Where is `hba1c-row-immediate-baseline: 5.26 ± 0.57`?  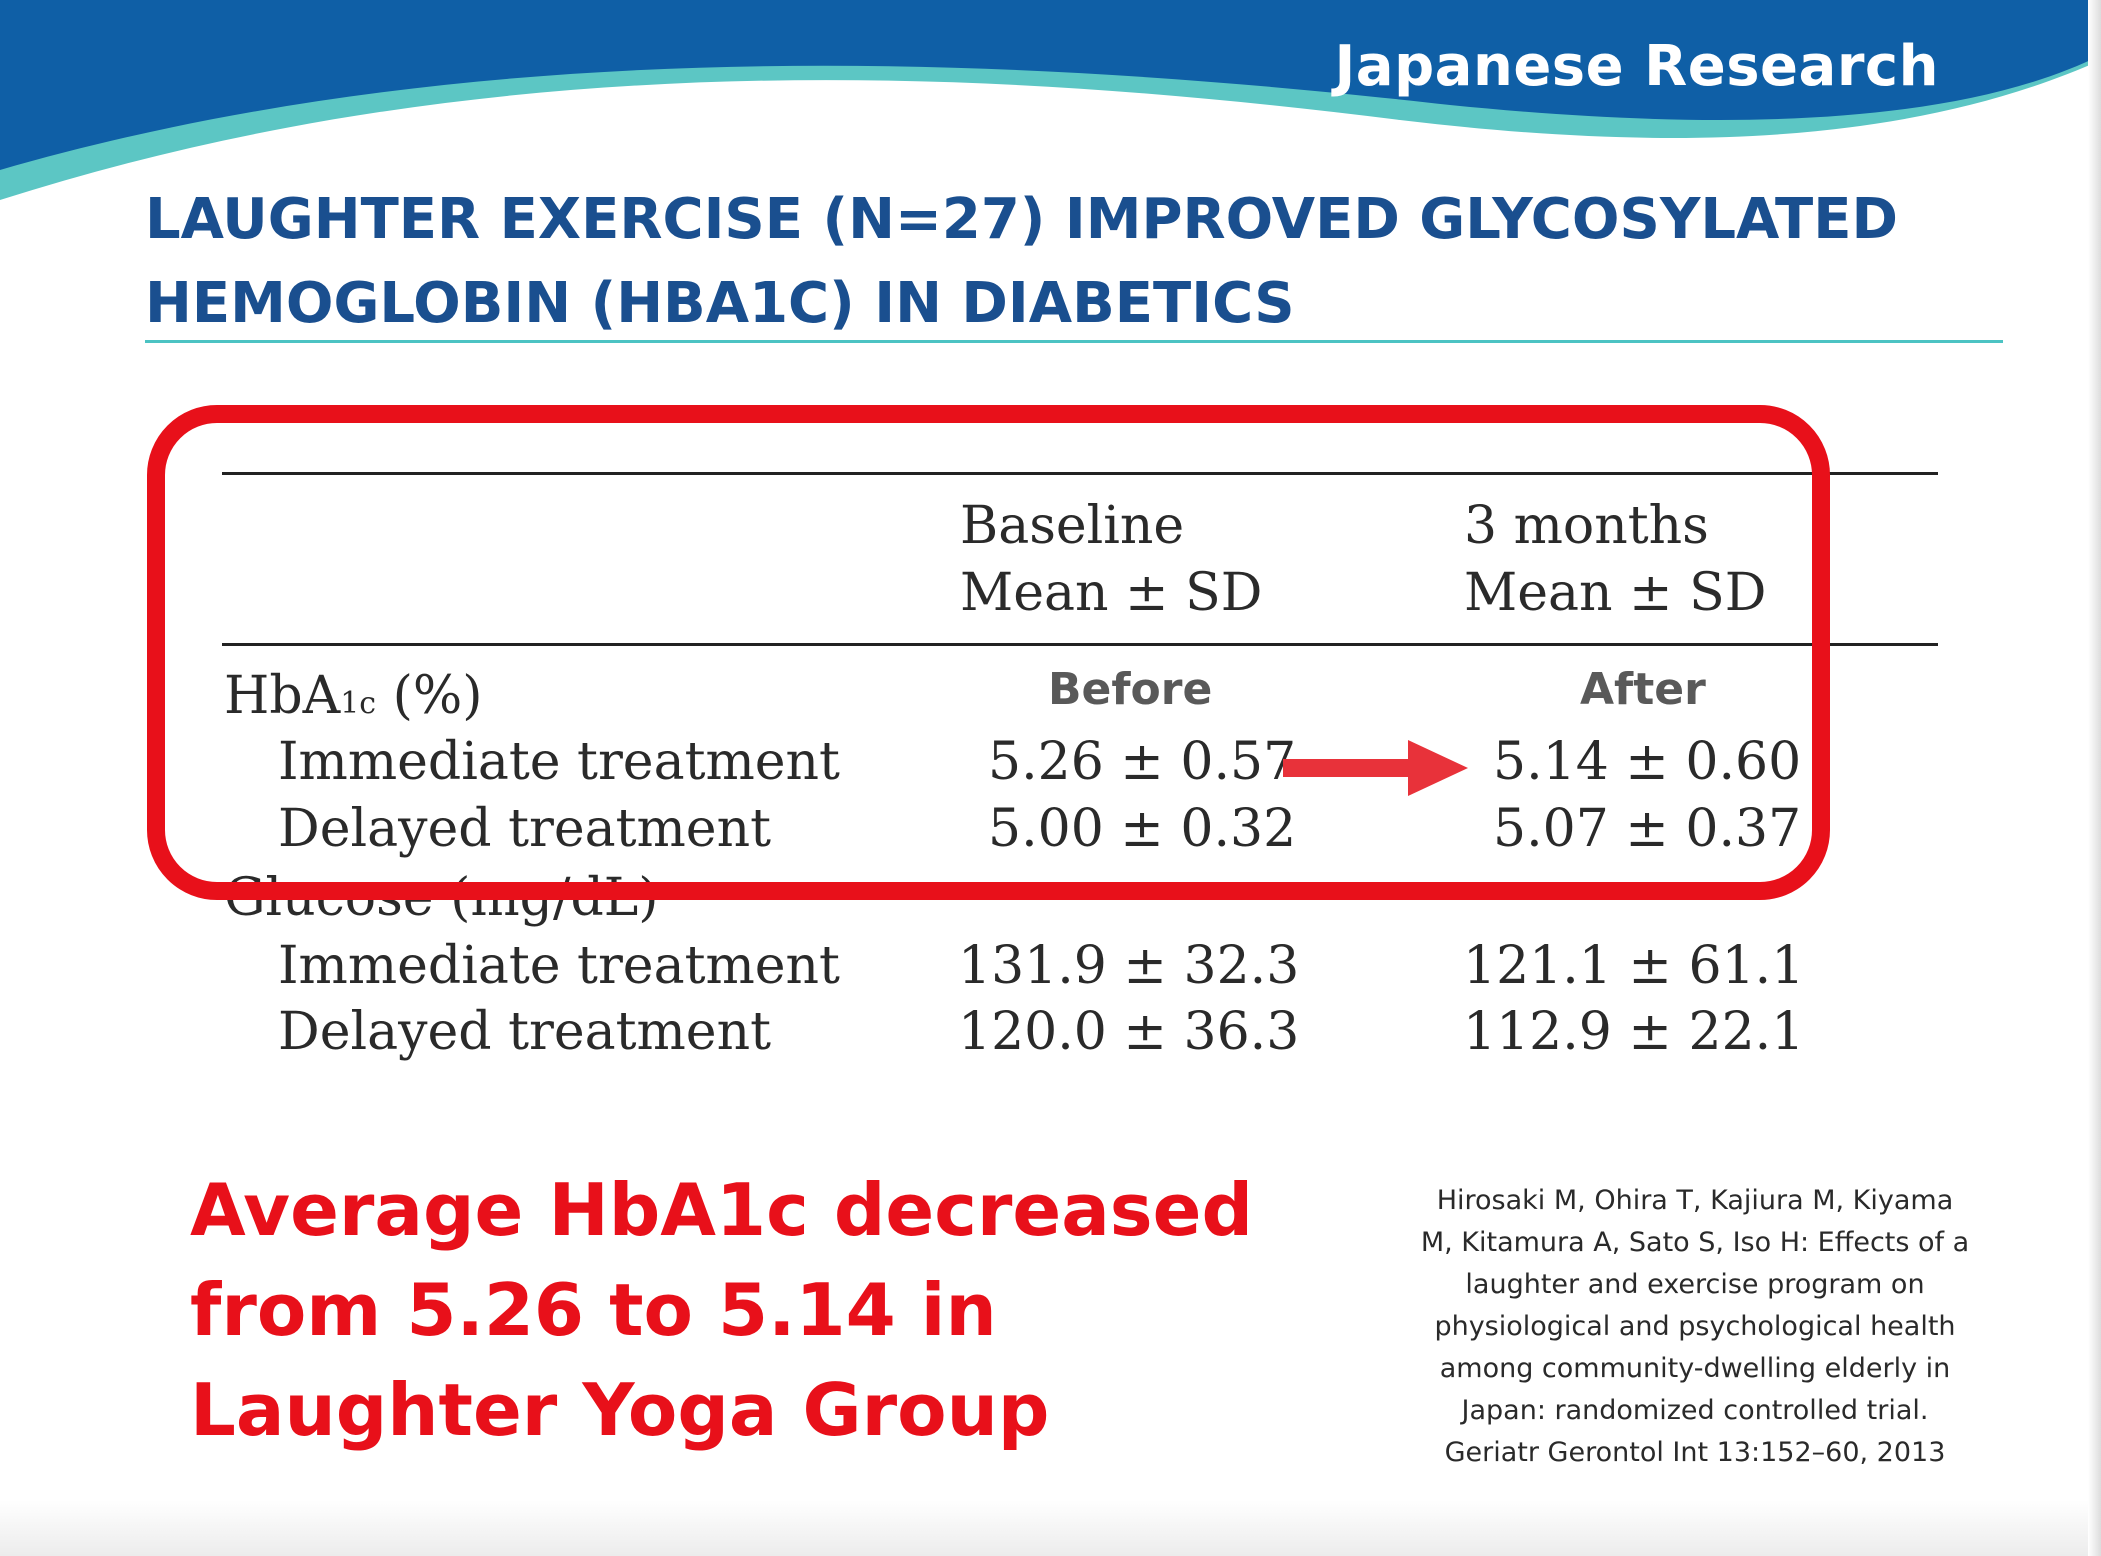 hba1c-row-immediate-baseline: 5.26 ± 0.57 is located at coordinates (1142, 762).